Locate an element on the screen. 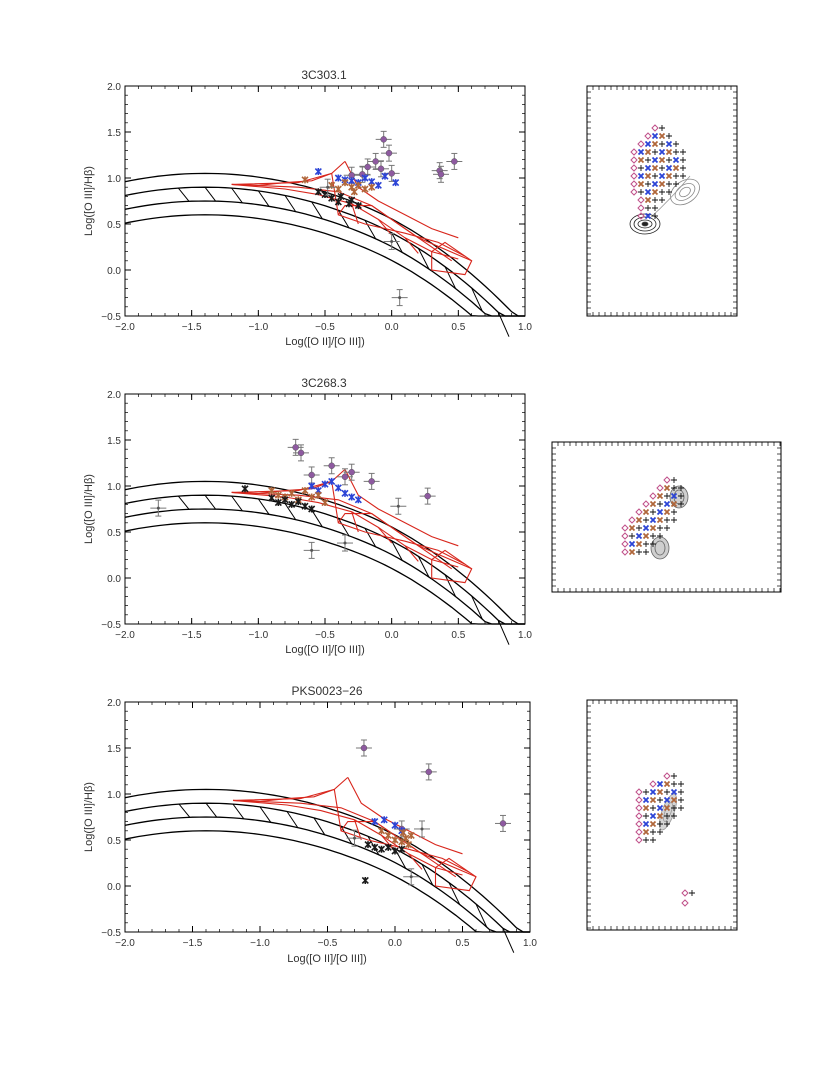  y-axis-label: Log([O III]/Hβ) is located at coordinates (89, 201).